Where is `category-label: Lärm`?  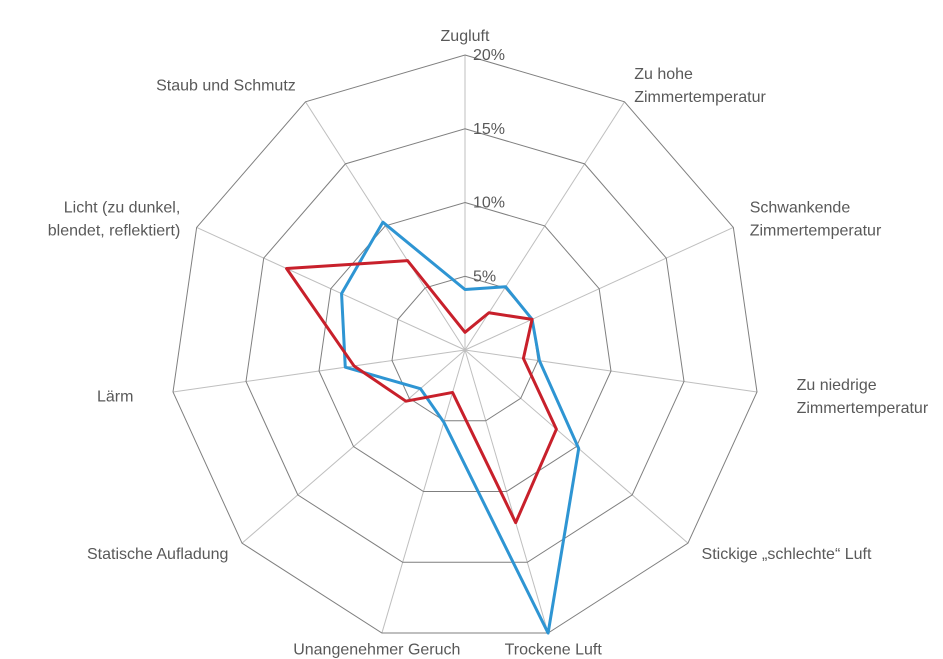
category-label: Lärm is located at coordinates (115, 397).